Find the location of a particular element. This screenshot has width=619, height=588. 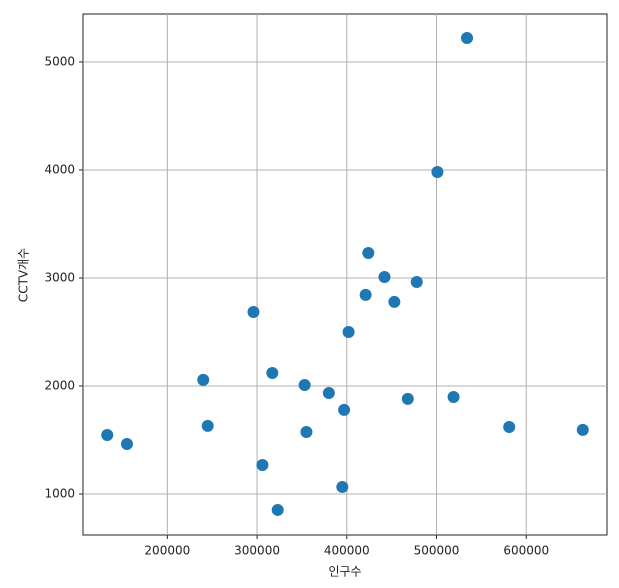

x-tick-label: 600000 is located at coordinates (526, 551).